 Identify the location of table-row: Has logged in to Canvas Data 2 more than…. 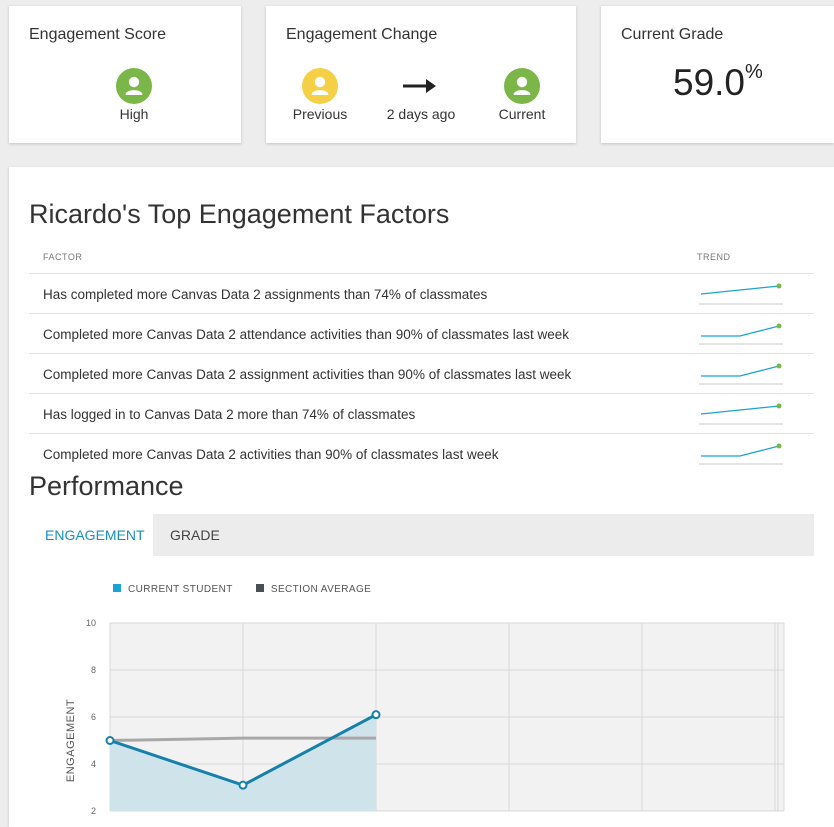
(421, 414).